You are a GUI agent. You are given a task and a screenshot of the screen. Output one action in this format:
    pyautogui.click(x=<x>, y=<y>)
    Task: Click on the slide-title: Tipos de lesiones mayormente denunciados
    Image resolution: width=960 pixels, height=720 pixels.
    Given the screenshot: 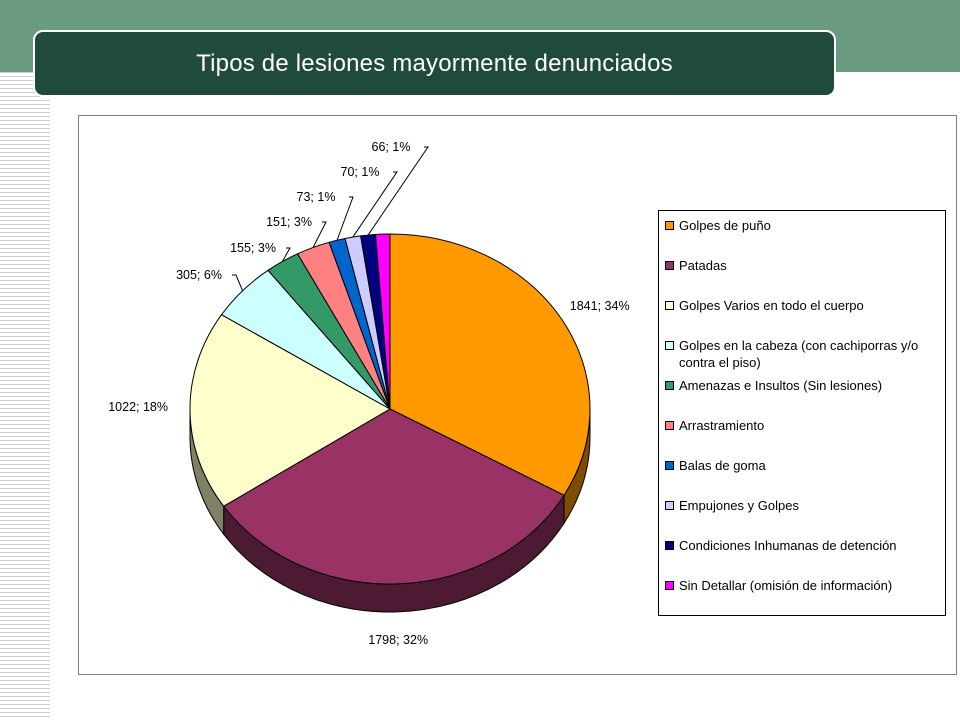 What is the action you would take?
    pyautogui.click(x=434, y=63)
    